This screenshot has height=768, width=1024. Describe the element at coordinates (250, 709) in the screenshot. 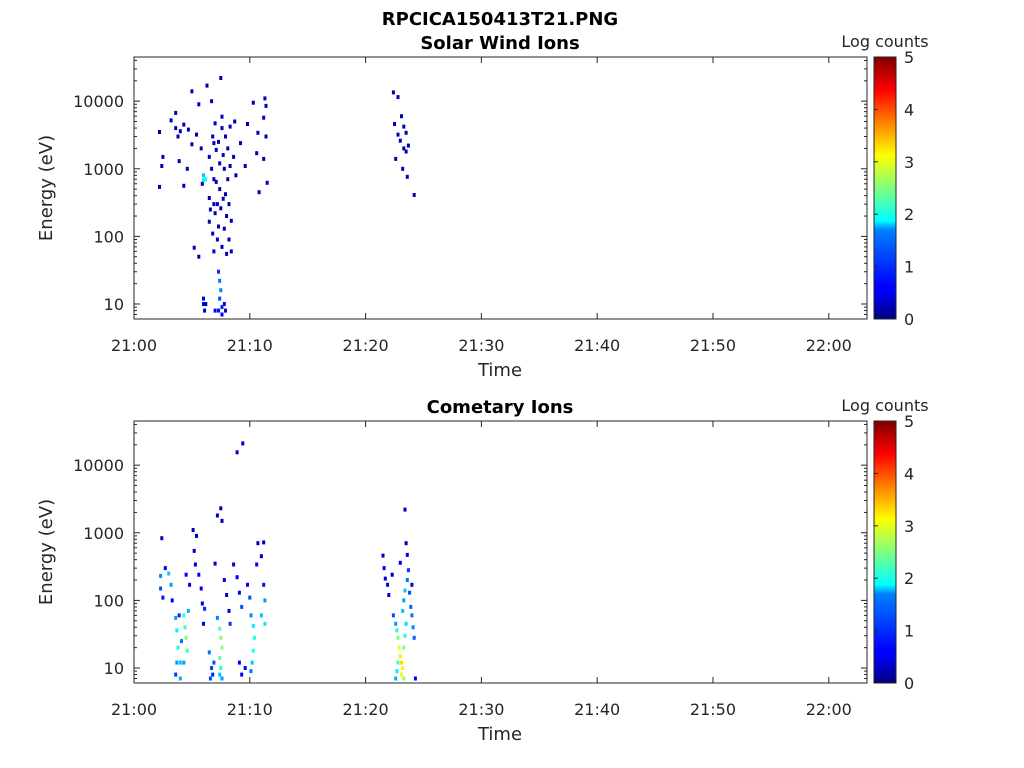

I see `x-tick-label: 21:10` at that location.